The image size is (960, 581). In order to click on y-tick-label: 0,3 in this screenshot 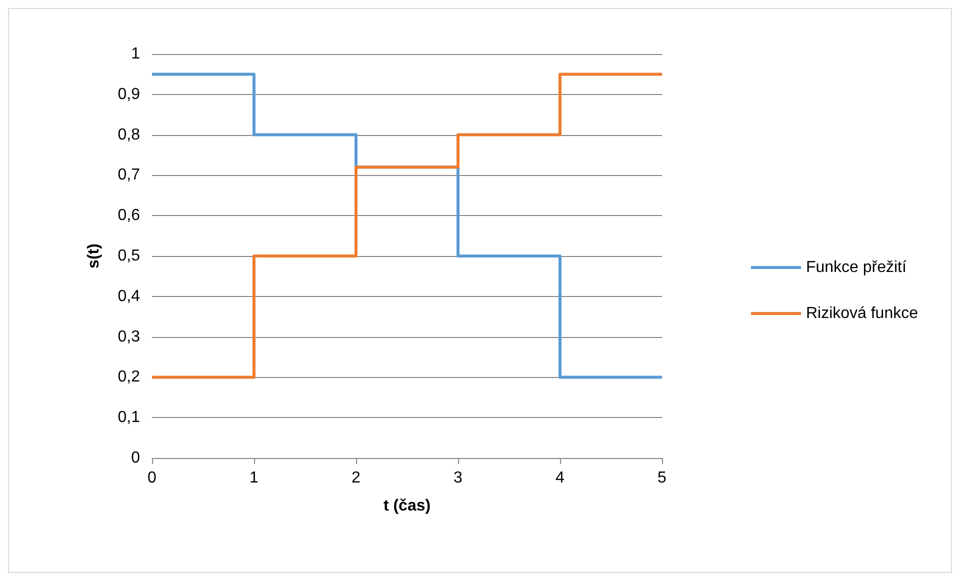, I will do `click(129, 337)`.